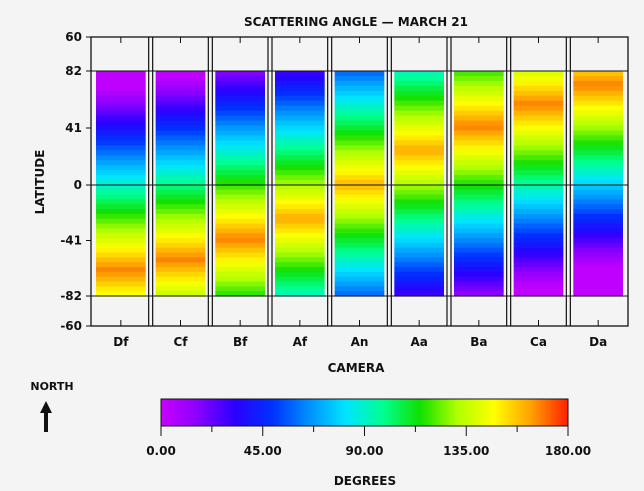  What do you see at coordinates (46, 416) in the screenshot?
I see `north-arrow-icon` at bounding box center [46, 416].